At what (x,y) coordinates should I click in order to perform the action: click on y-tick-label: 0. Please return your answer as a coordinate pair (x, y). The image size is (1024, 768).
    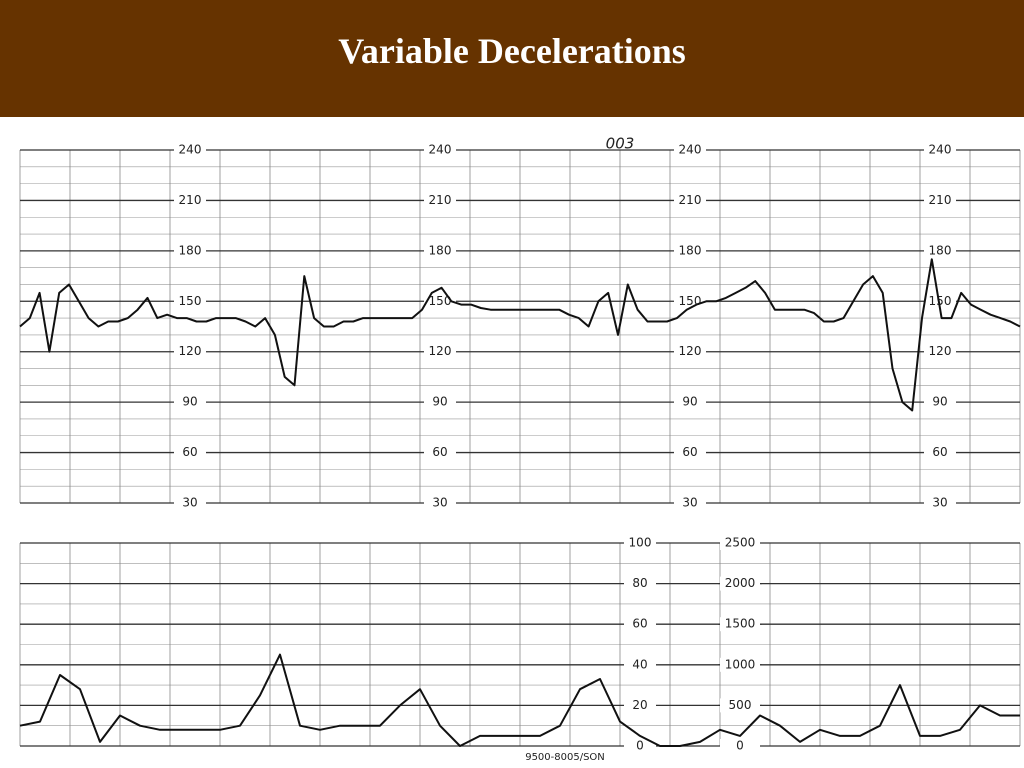
    Looking at the image, I should click on (640, 746).